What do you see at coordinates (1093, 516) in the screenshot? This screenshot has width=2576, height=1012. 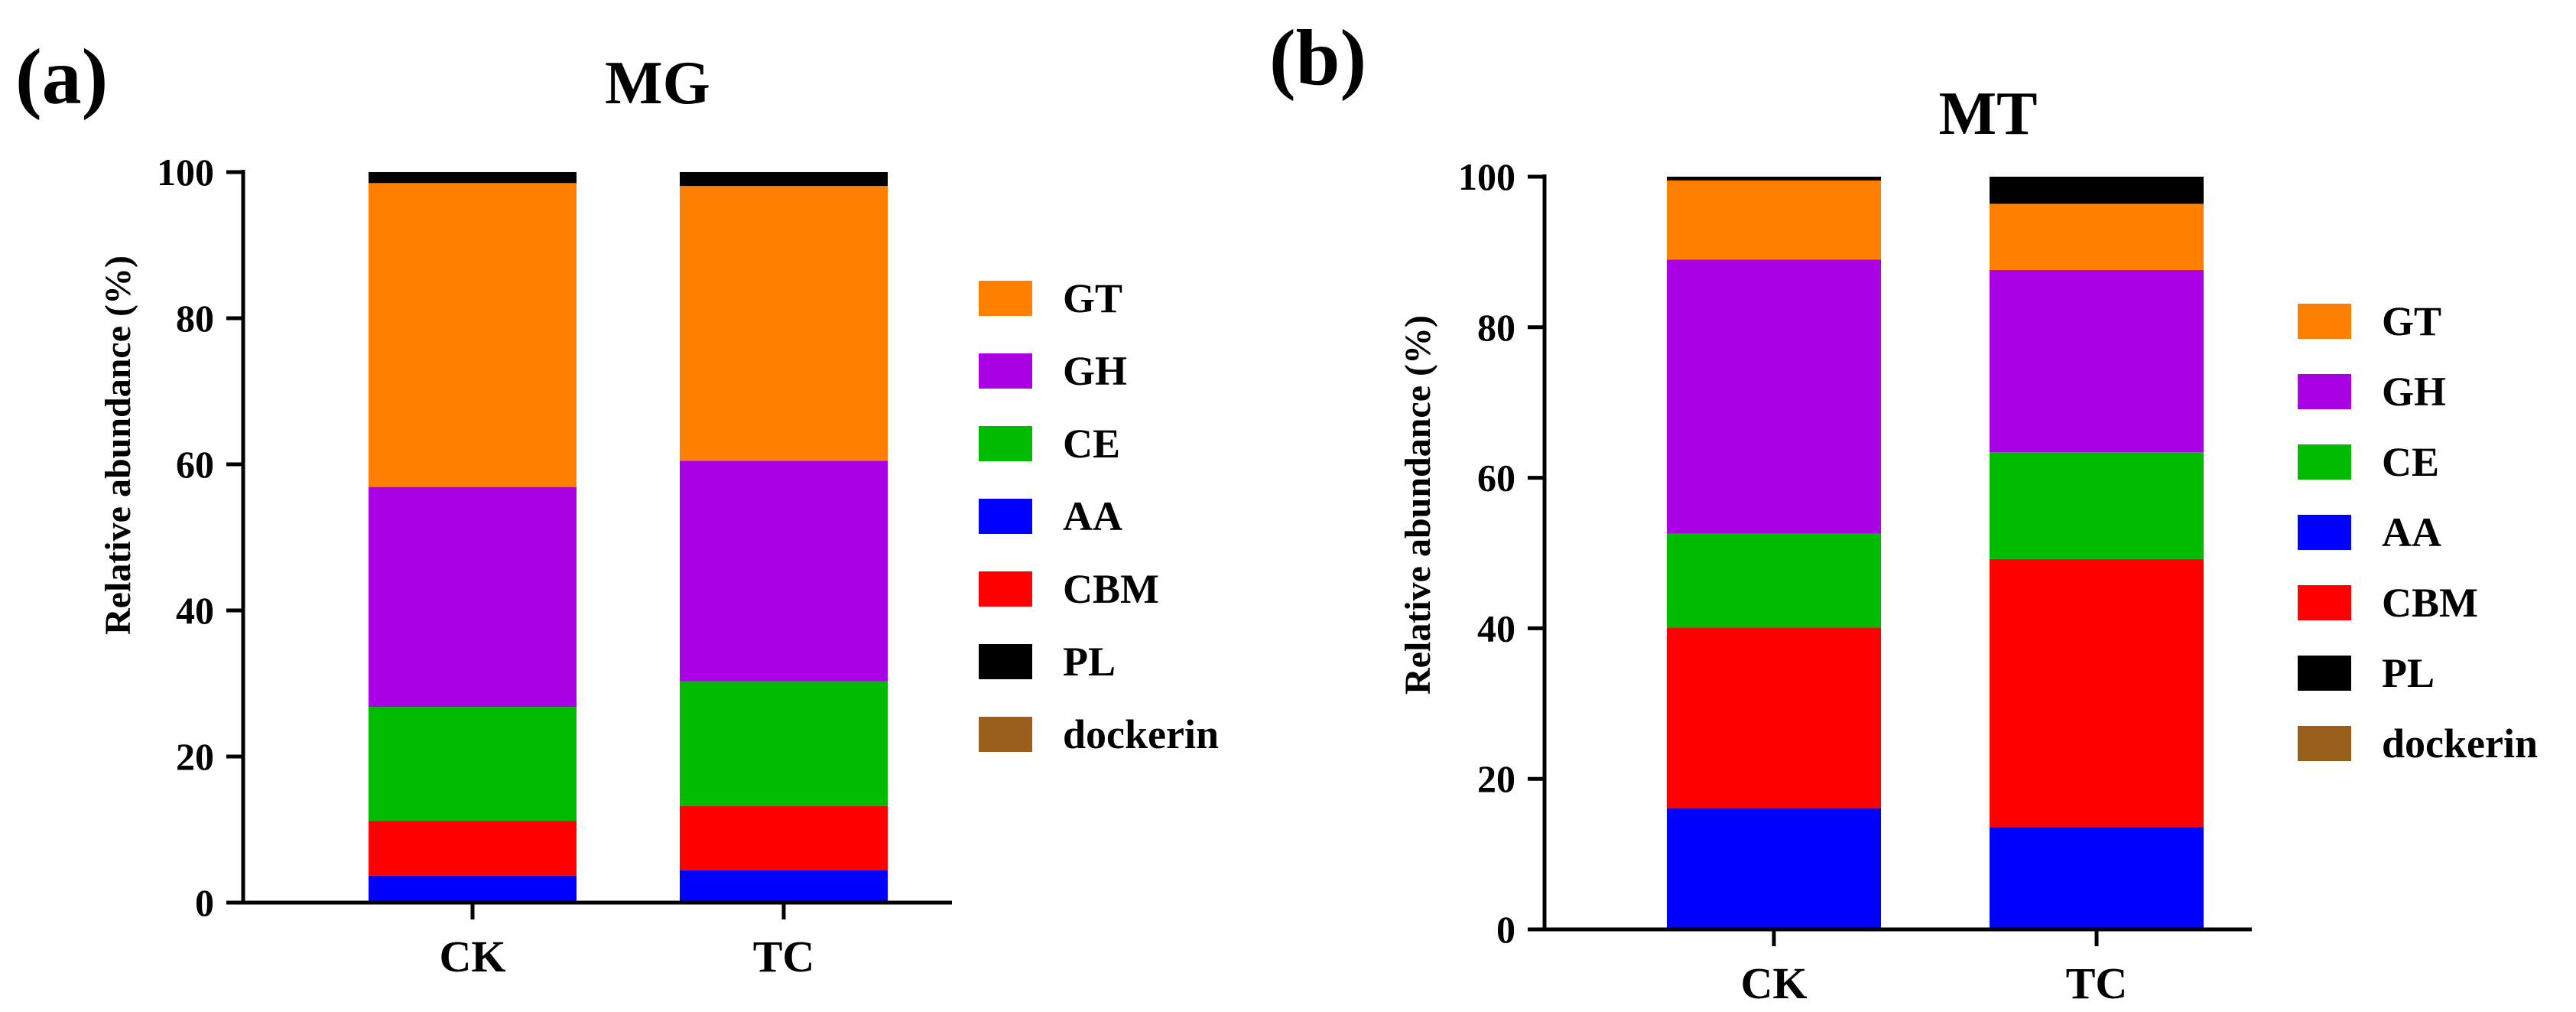 I see `legend-label-mg-aa: AA` at bounding box center [1093, 516].